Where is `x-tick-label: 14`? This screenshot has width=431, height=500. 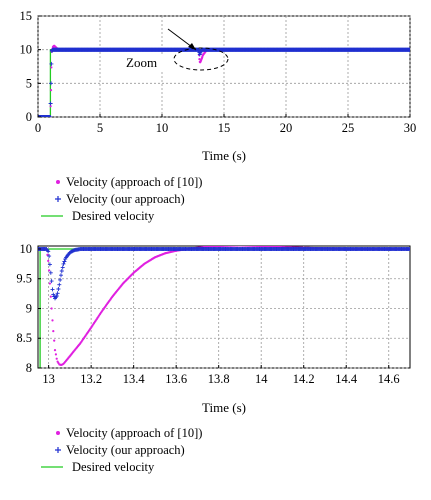 x-tick-label: 14 is located at coordinates (261, 379).